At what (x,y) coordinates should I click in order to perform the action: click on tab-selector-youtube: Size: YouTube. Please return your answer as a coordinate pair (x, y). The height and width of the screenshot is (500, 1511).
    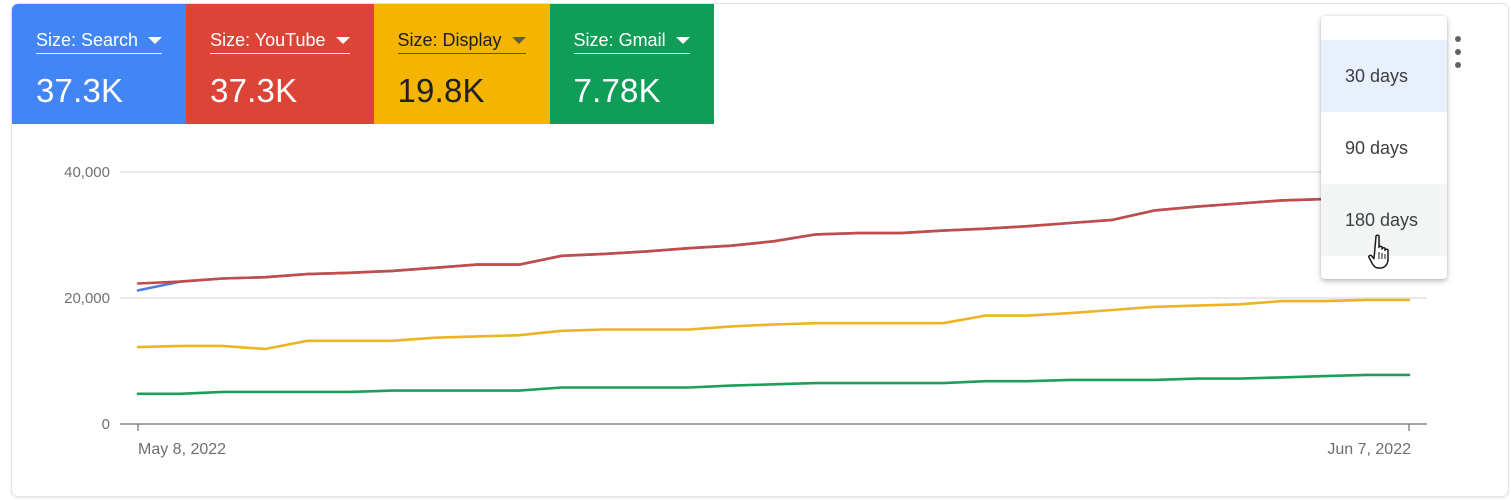
    Looking at the image, I should click on (280, 42).